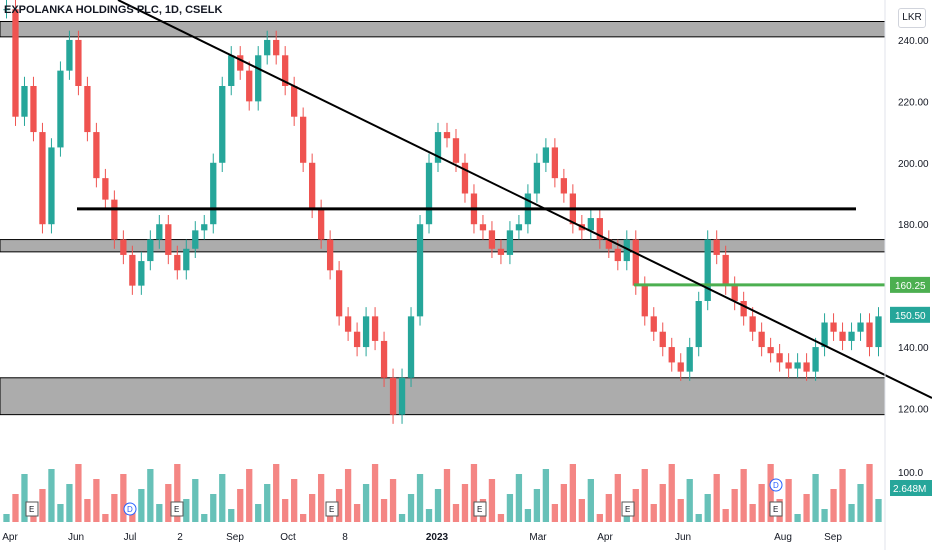 The width and height of the screenshot is (932, 555). I want to click on x-tick-label: Mar, so click(538, 537).